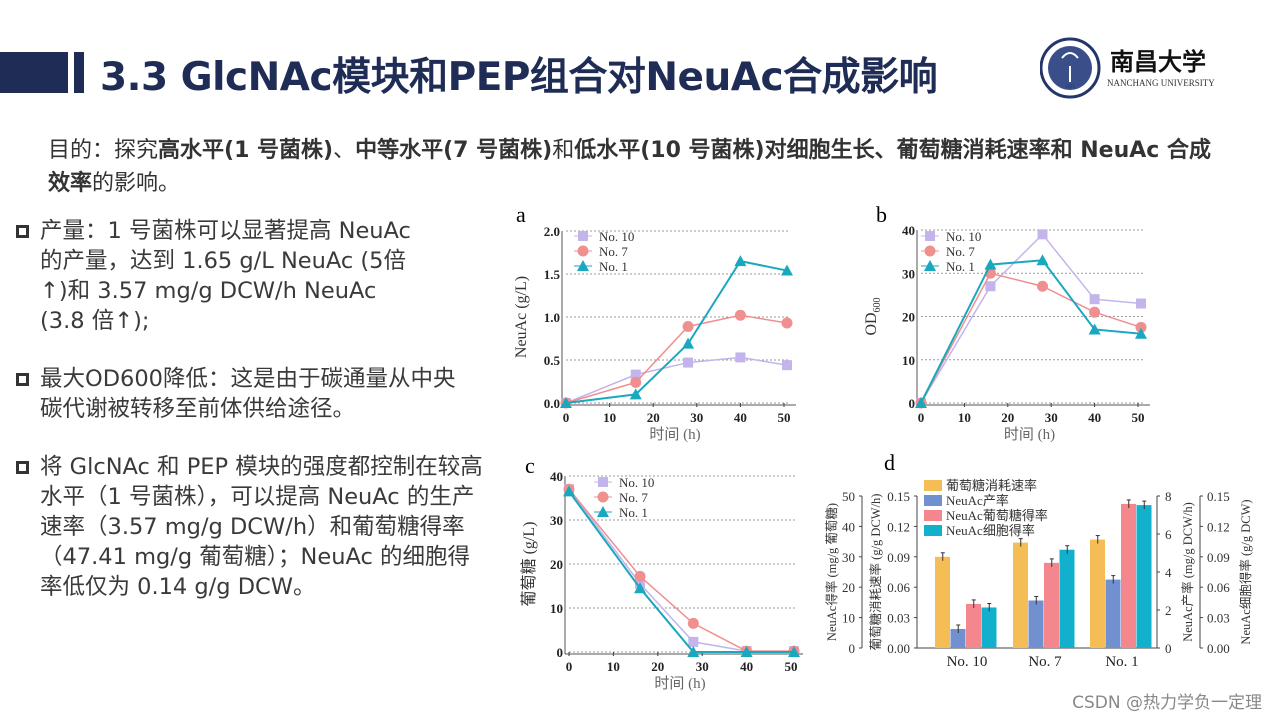 Image resolution: width=1280 pixels, height=720 pixels. Describe the element at coordinates (79, 72) in the screenshot. I see `header-accent-bar` at that location.